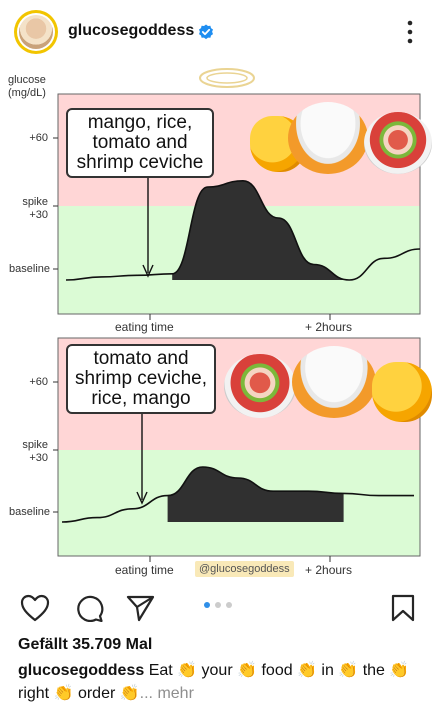  What do you see at coordinates (140, 143) in the screenshot?
I see `annotation-order-1: mango, rice, tomato and shrimp ceviche` at bounding box center [140, 143].